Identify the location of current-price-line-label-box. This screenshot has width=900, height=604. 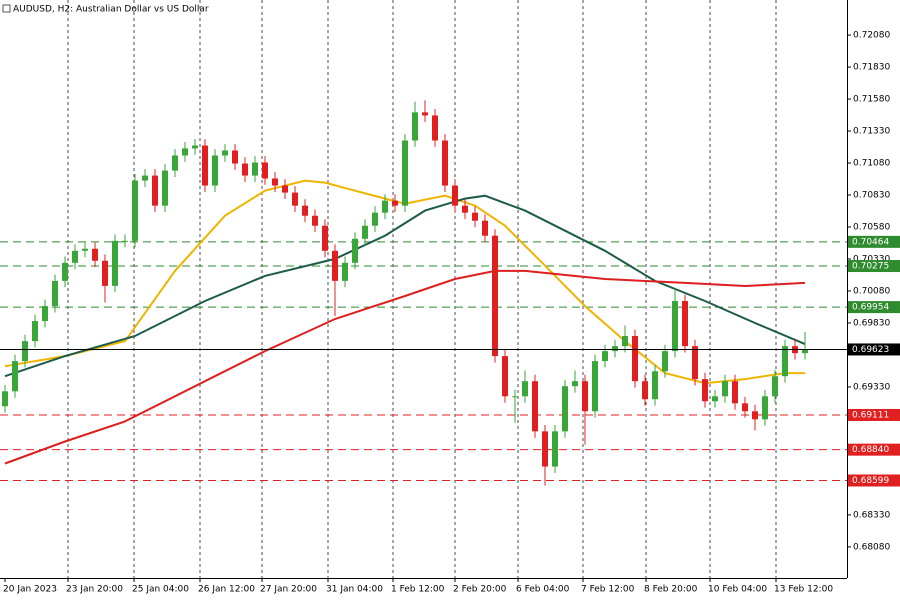
(874, 349).